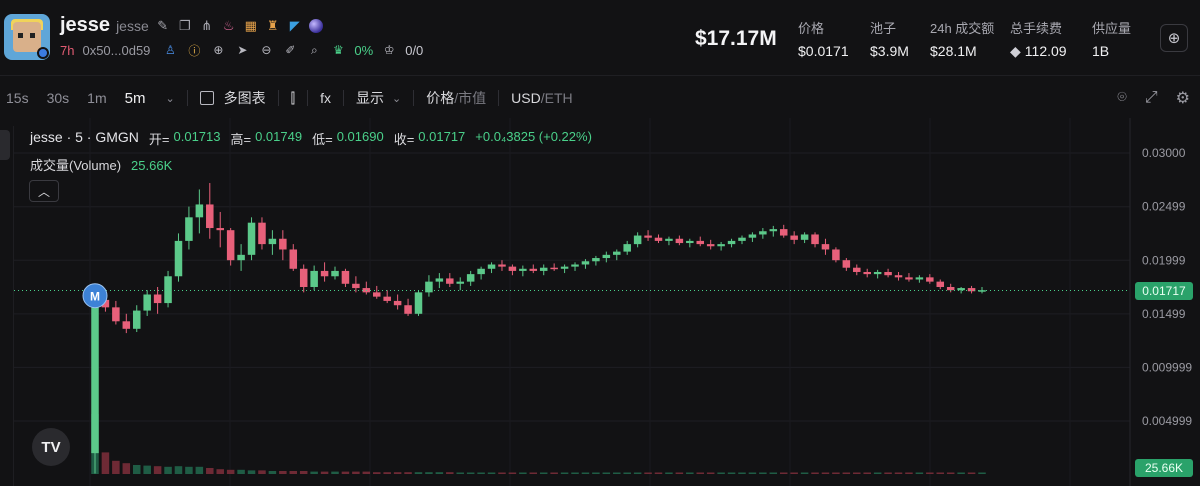  What do you see at coordinates (526, 98) in the screenshot?
I see `usd-toggle: USD` at bounding box center [526, 98].